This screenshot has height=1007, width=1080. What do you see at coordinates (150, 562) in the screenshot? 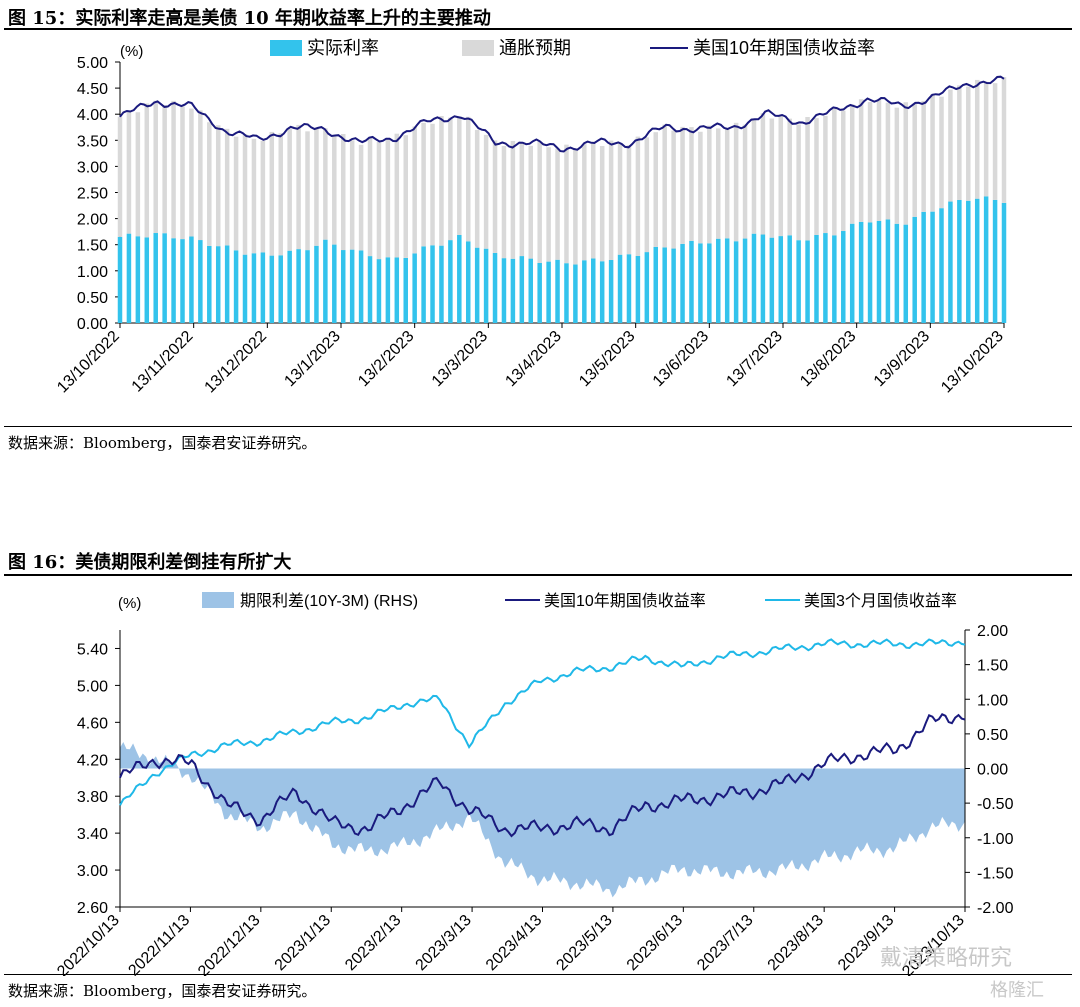
I see `figure-2-title: 图 16：美债期限利差倒挂有所扩大` at bounding box center [150, 562].